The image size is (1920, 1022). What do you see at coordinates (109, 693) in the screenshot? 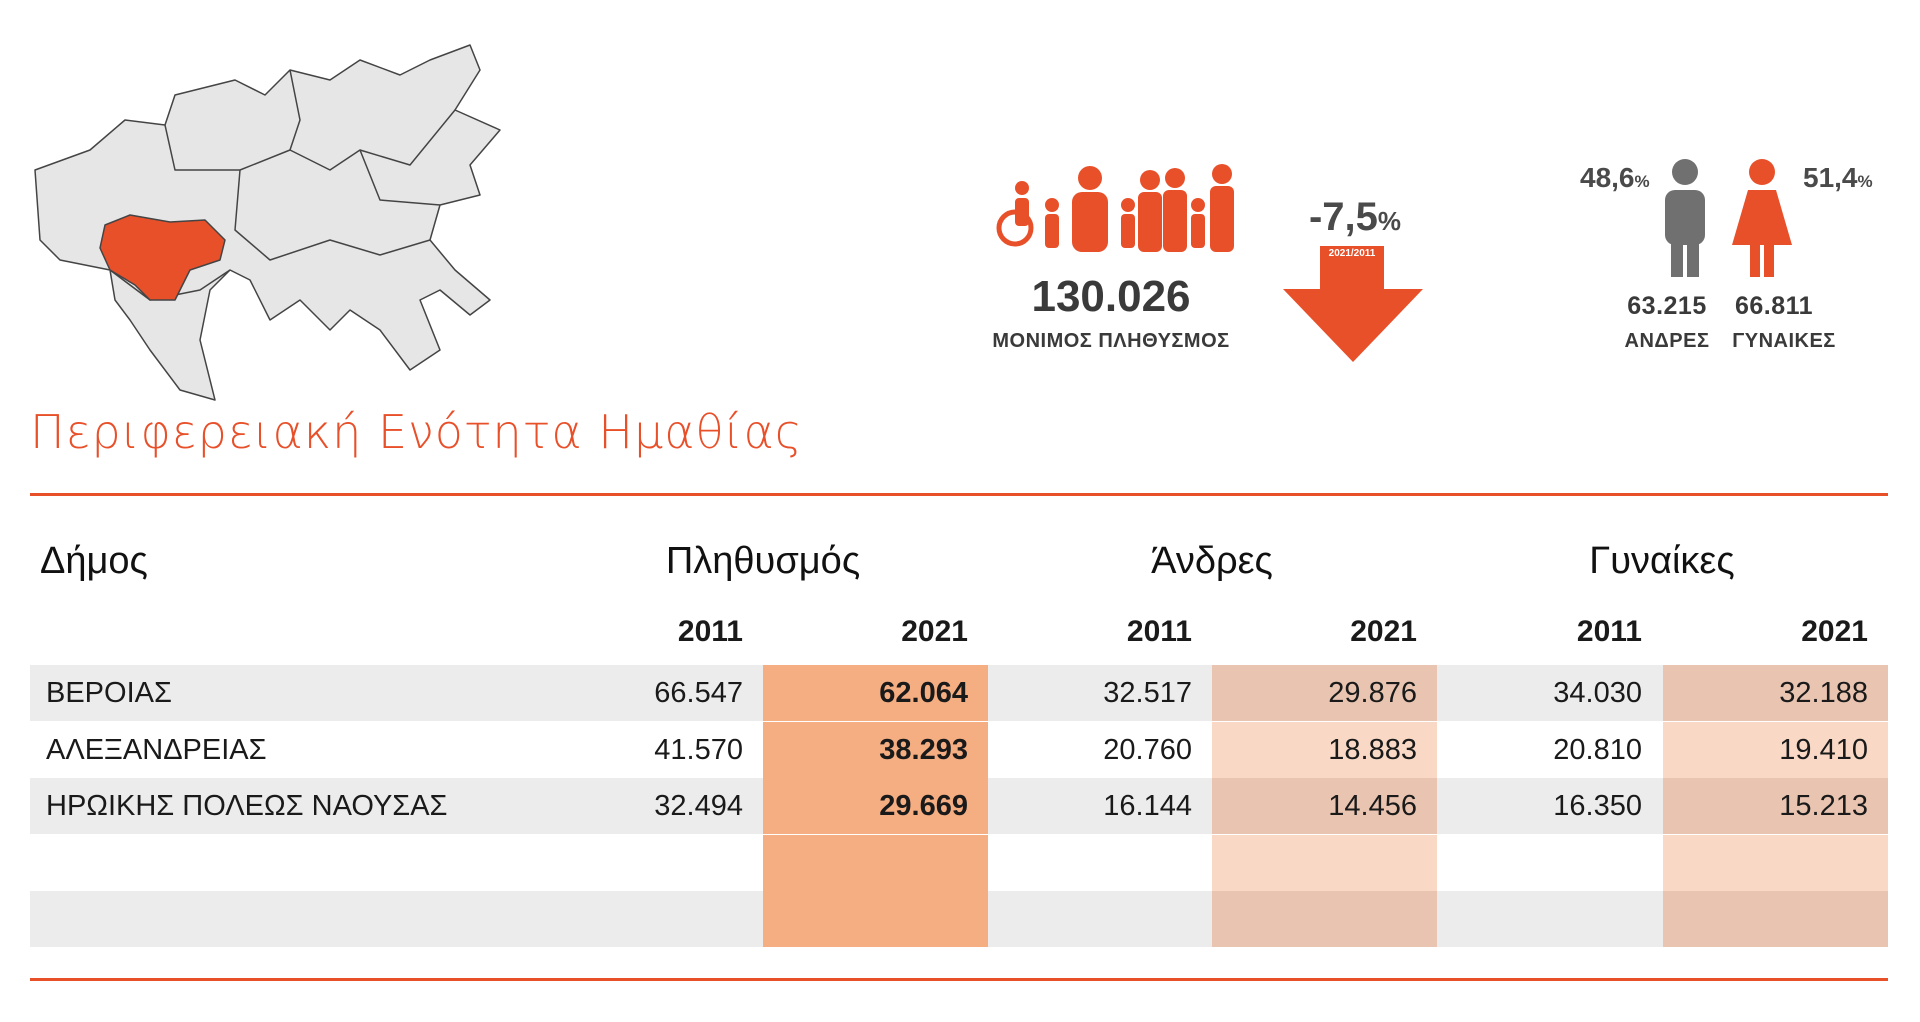
I see `municipality: ΒΕΡΟΙΑΣ` at bounding box center [109, 693].